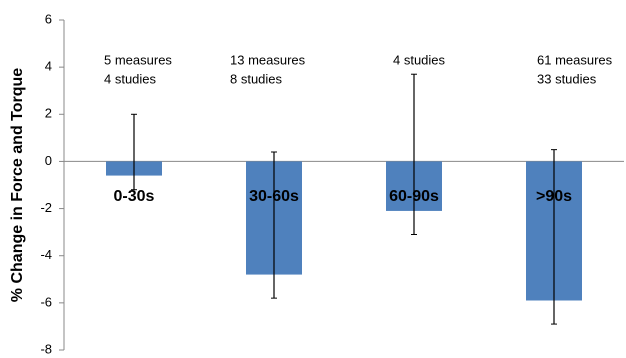  What do you see at coordinates (48, 160) in the screenshot?
I see `y-tick-label: 0` at bounding box center [48, 160].